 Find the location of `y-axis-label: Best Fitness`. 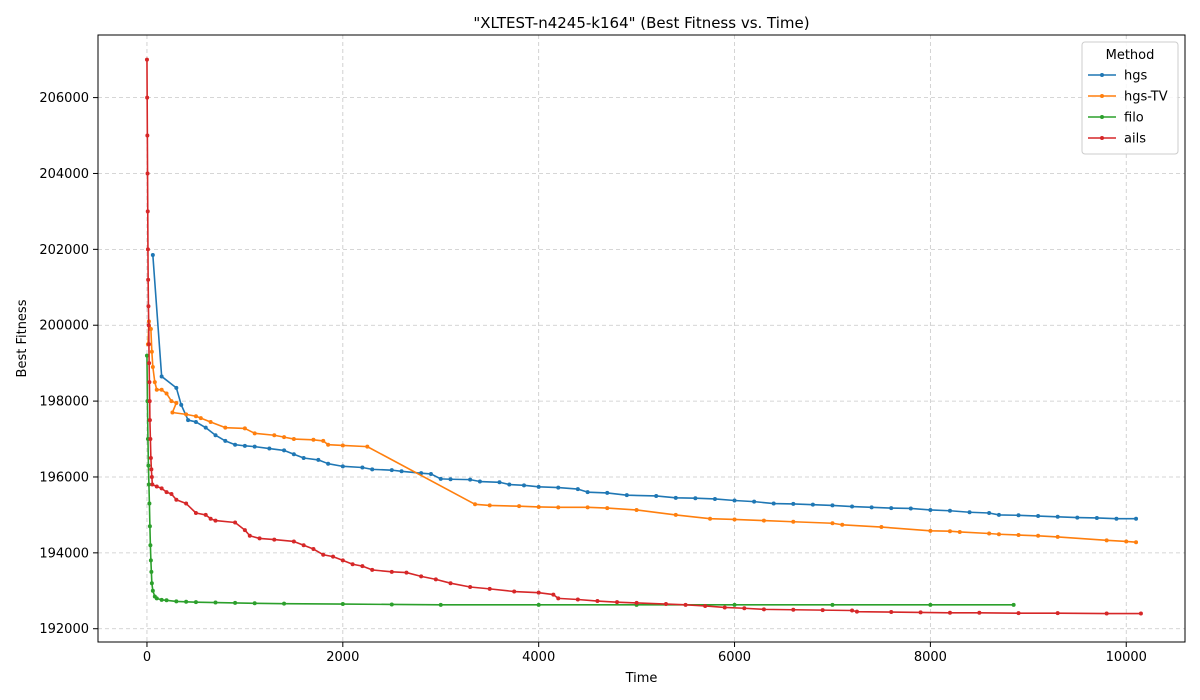

y-axis-label: Best Fitness is located at coordinates (22, 338).